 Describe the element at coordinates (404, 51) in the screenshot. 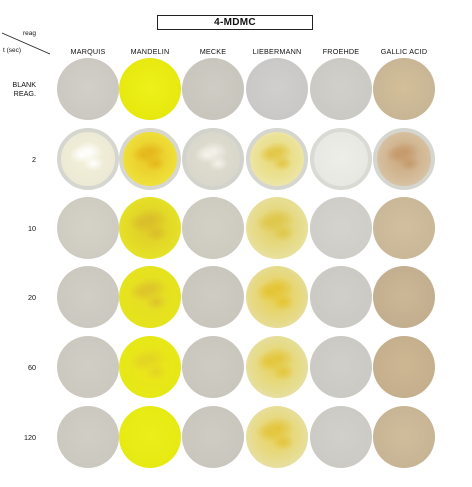

I see `column-header-gallic-acid: GALLIC ACID` at that location.